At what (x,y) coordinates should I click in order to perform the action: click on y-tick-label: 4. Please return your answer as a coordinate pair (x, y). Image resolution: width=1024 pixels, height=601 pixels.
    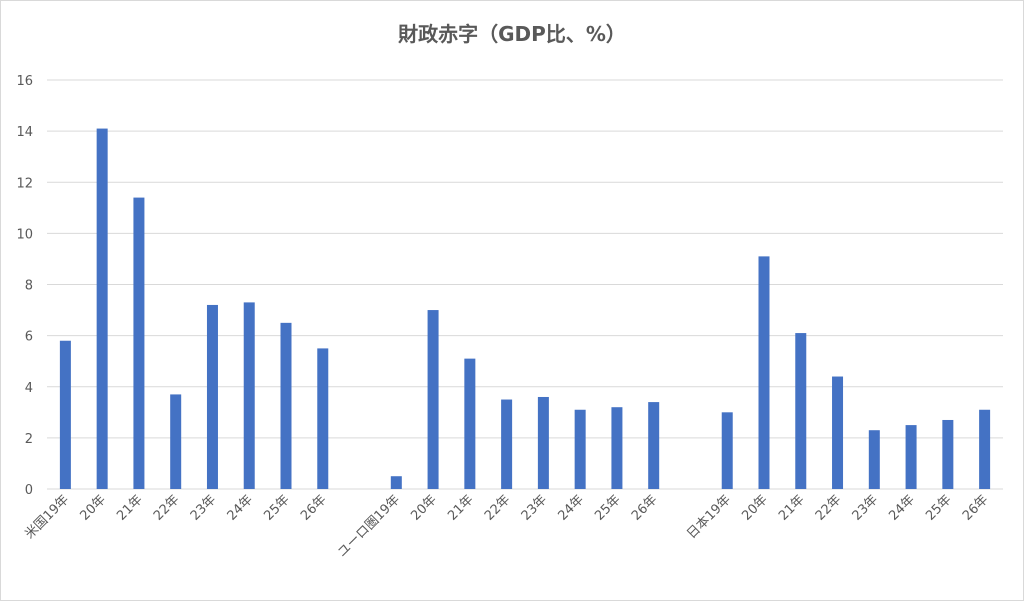
    Looking at the image, I should click on (29, 388).